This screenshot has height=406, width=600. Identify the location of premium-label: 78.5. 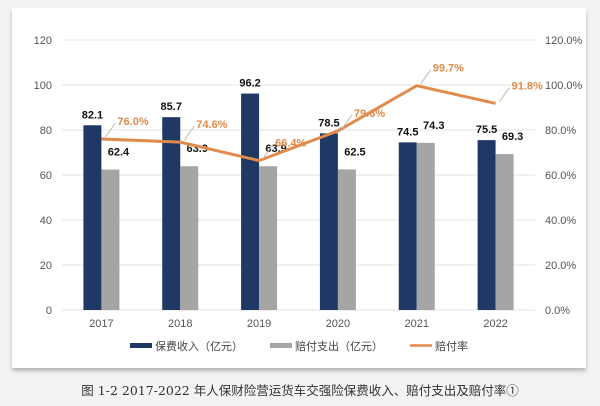
(328, 123).